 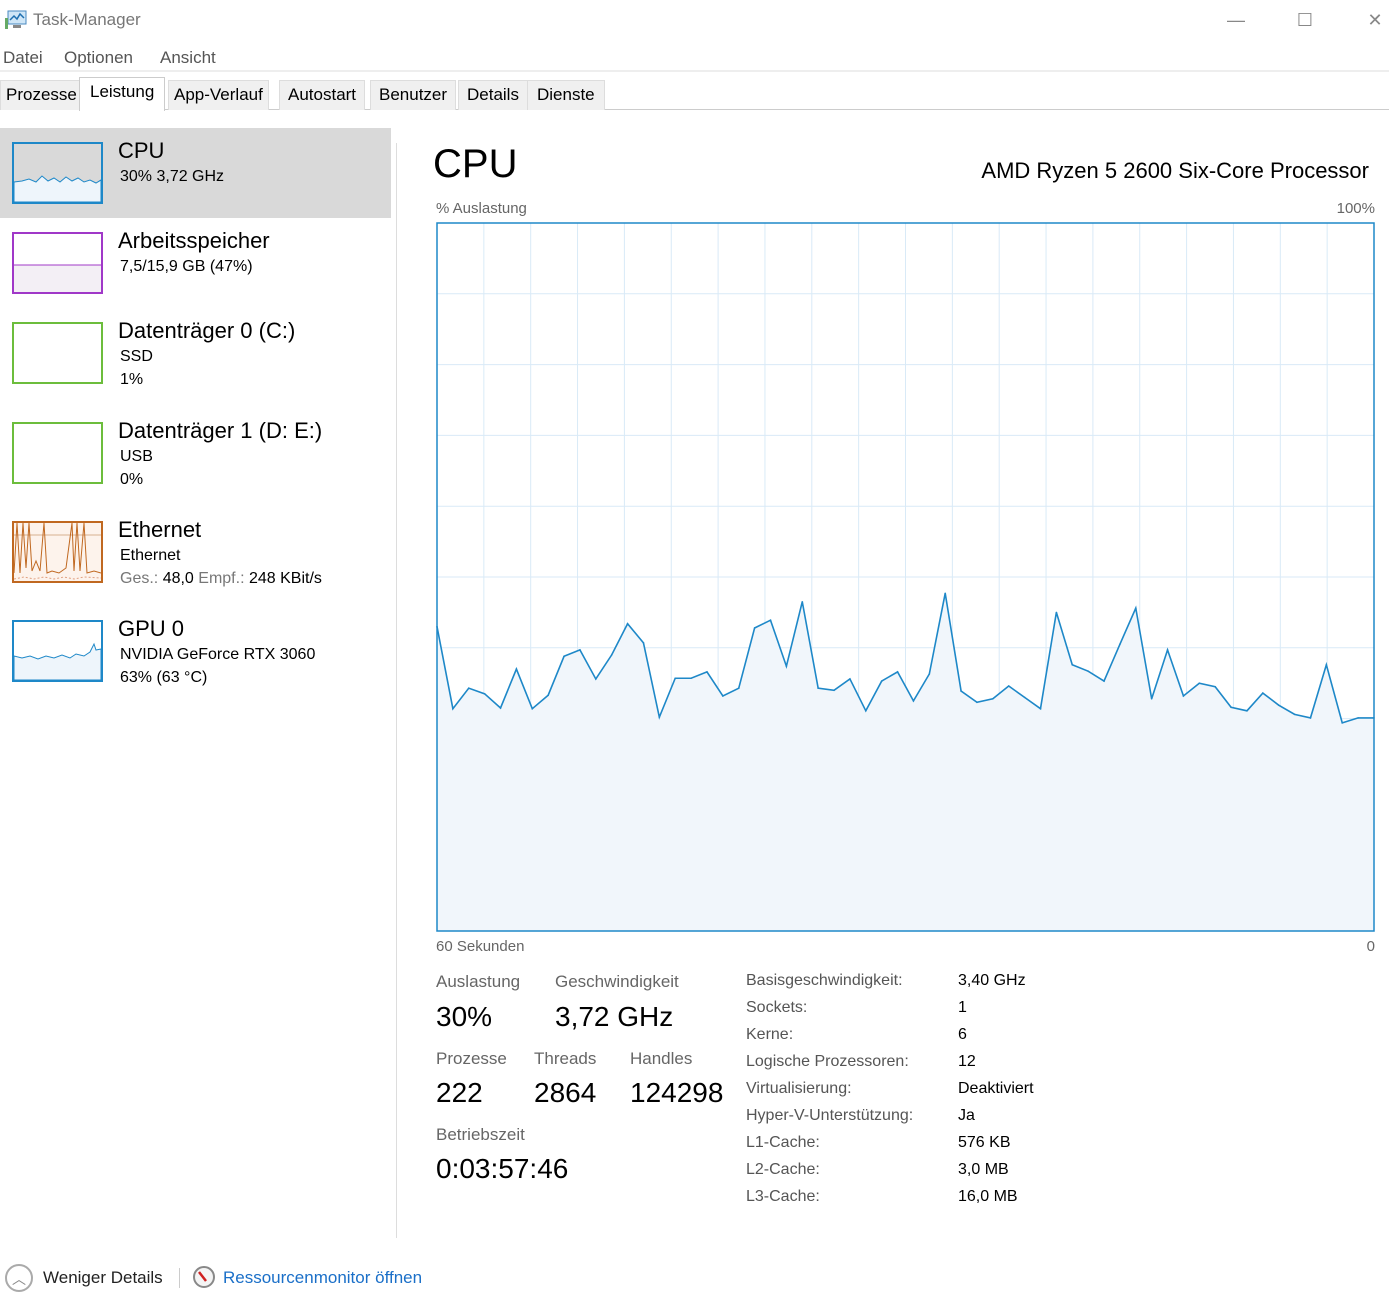 I want to click on gpu-thumbnail-graph, so click(x=57, y=651).